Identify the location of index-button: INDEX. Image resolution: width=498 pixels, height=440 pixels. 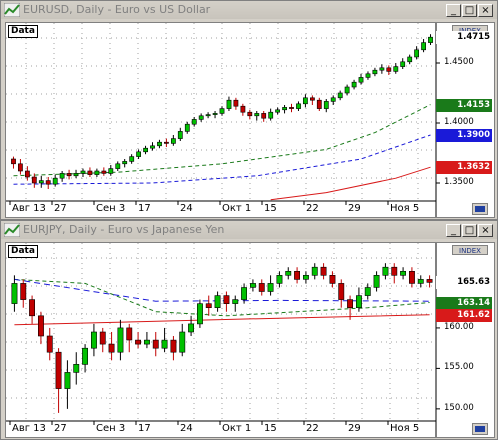
(470, 250).